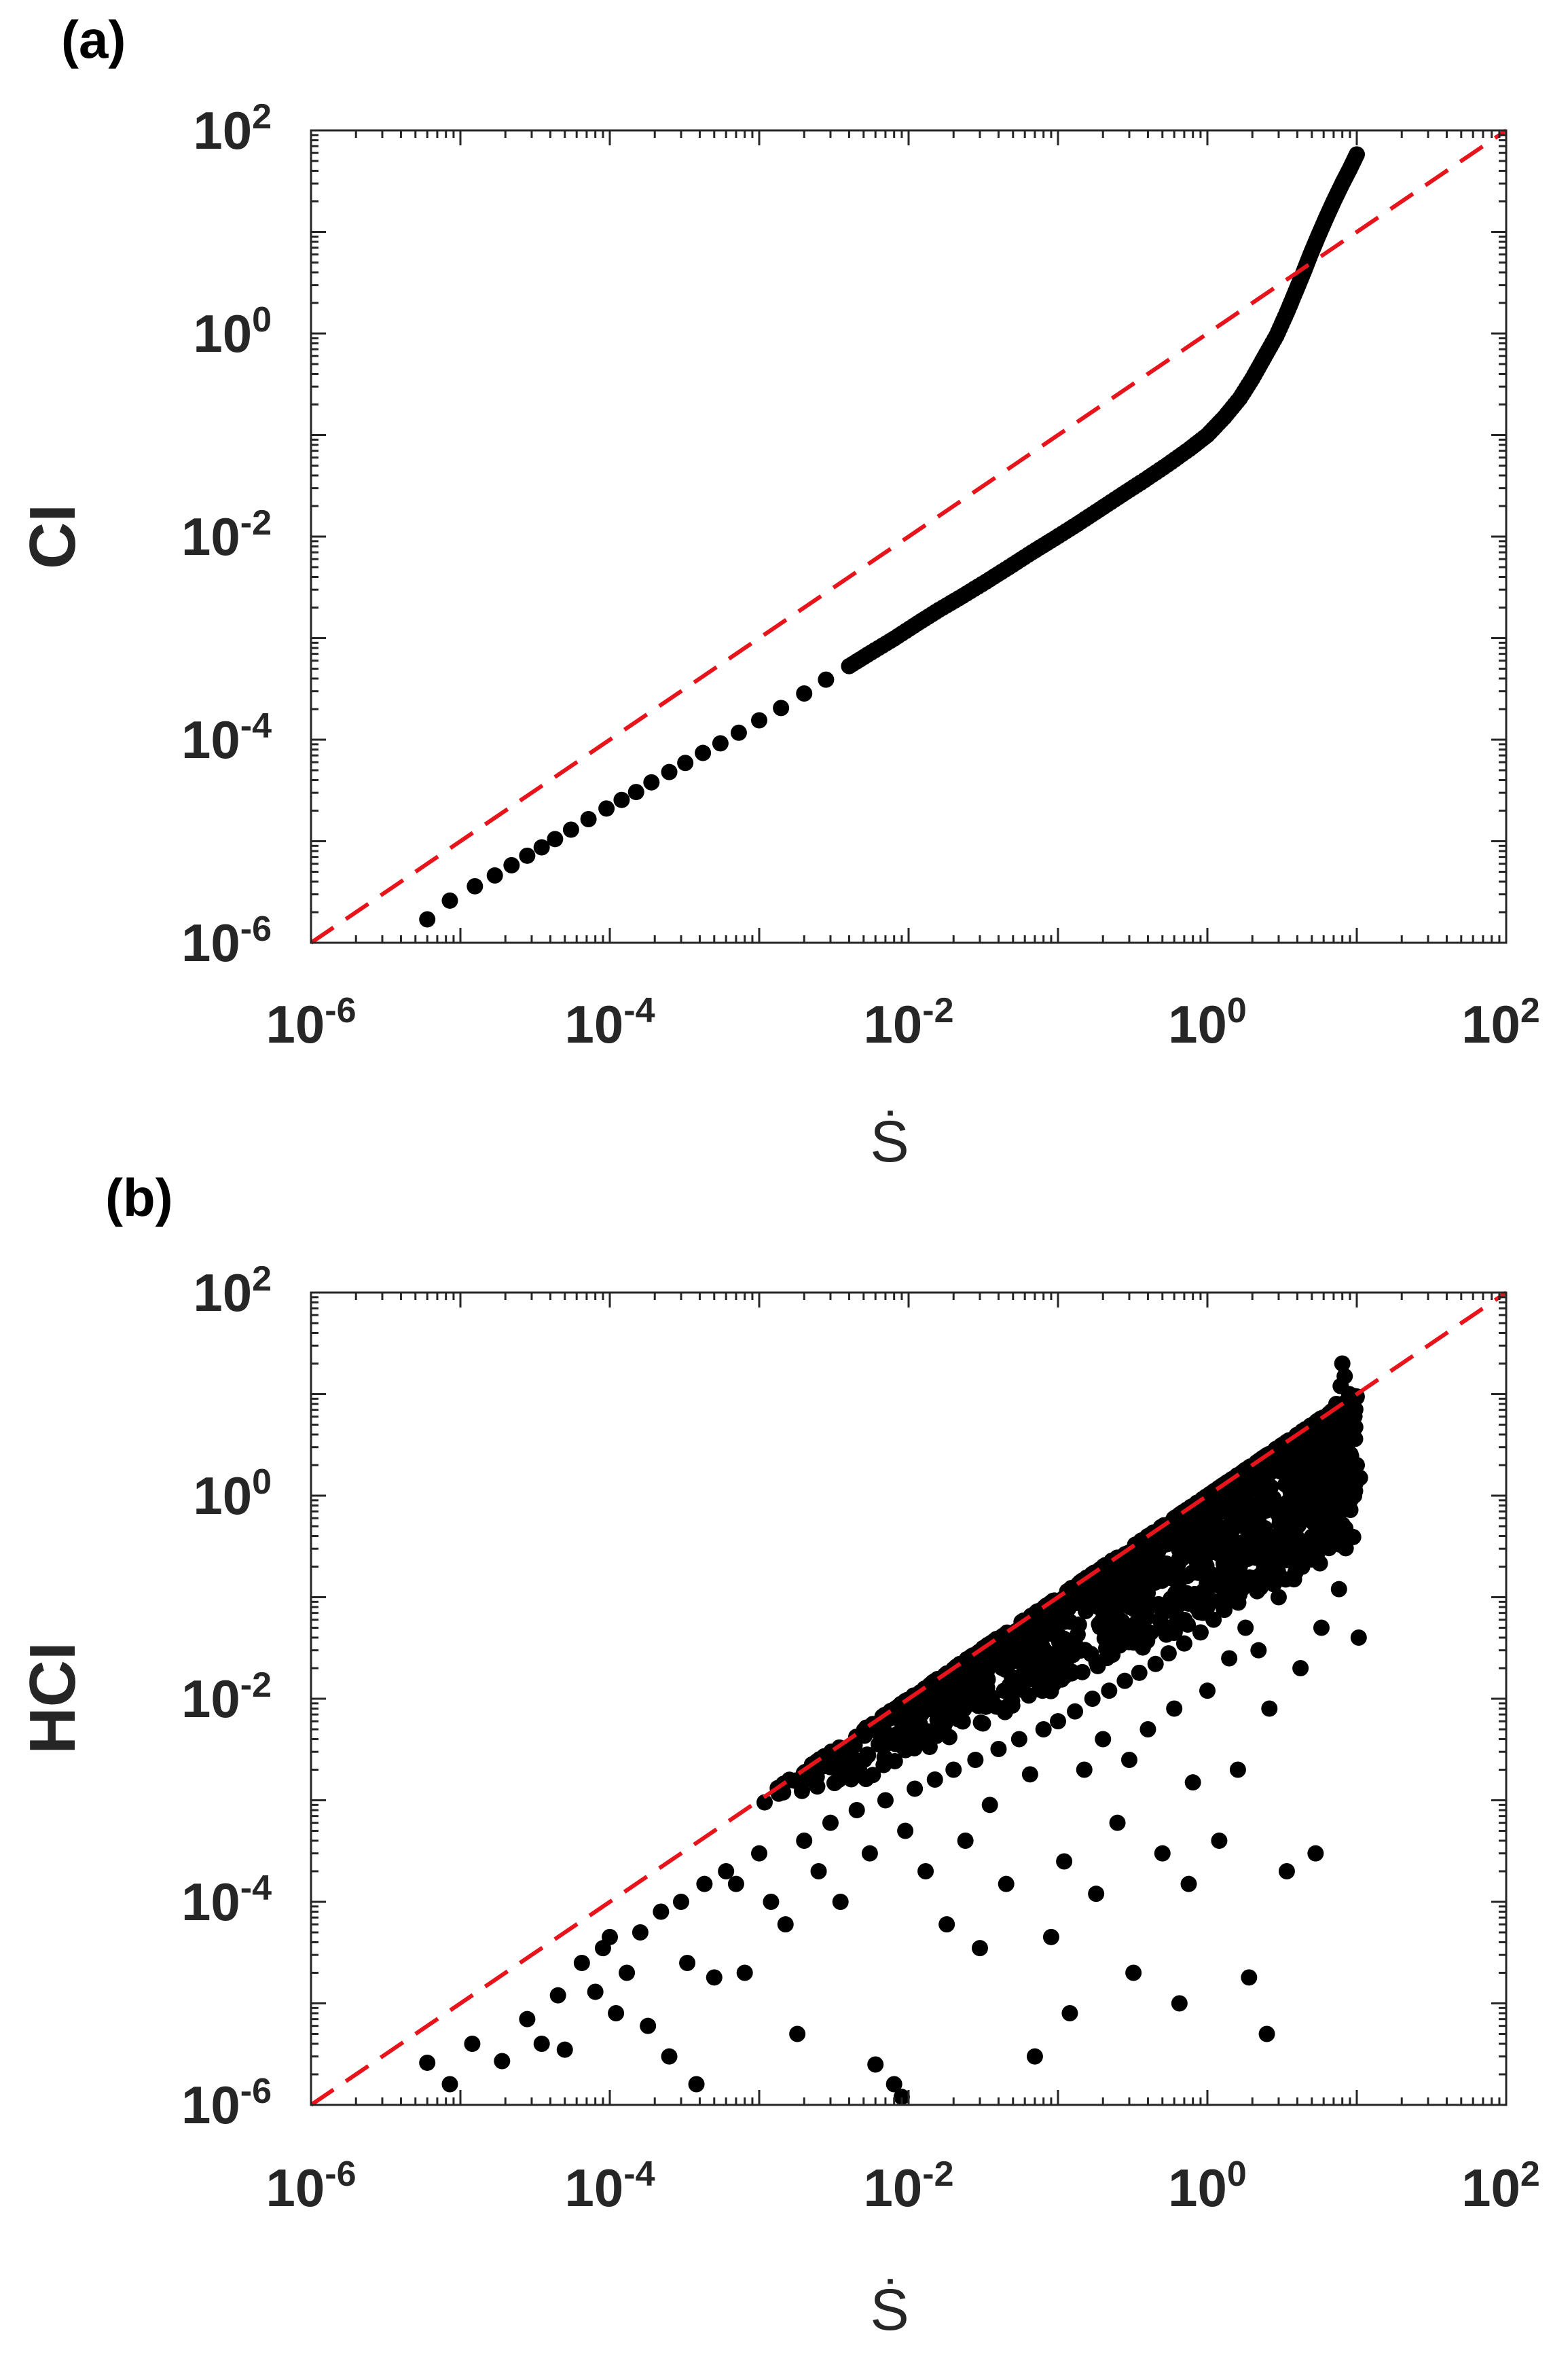  I want to click on panel-a-ytick-label: 10⁻⁴, so click(226, 738).